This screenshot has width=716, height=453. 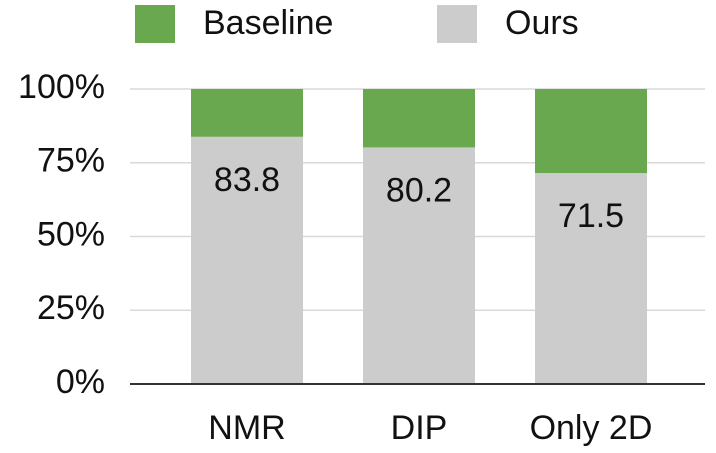 I want to click on y-tick-label: 0%, so click(x=80, y=382).